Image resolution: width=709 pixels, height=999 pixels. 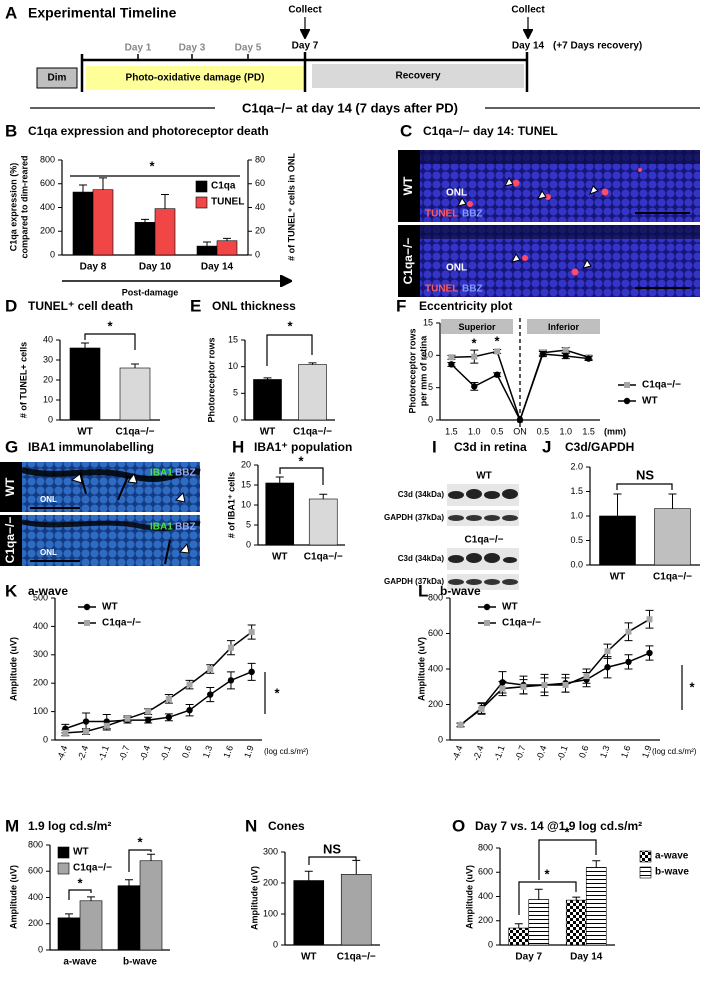 What do you see at coordinates (465, 306) in the screenshot?
I see `chart-title: Eccentricity plot` at bounding box center [465, 306].